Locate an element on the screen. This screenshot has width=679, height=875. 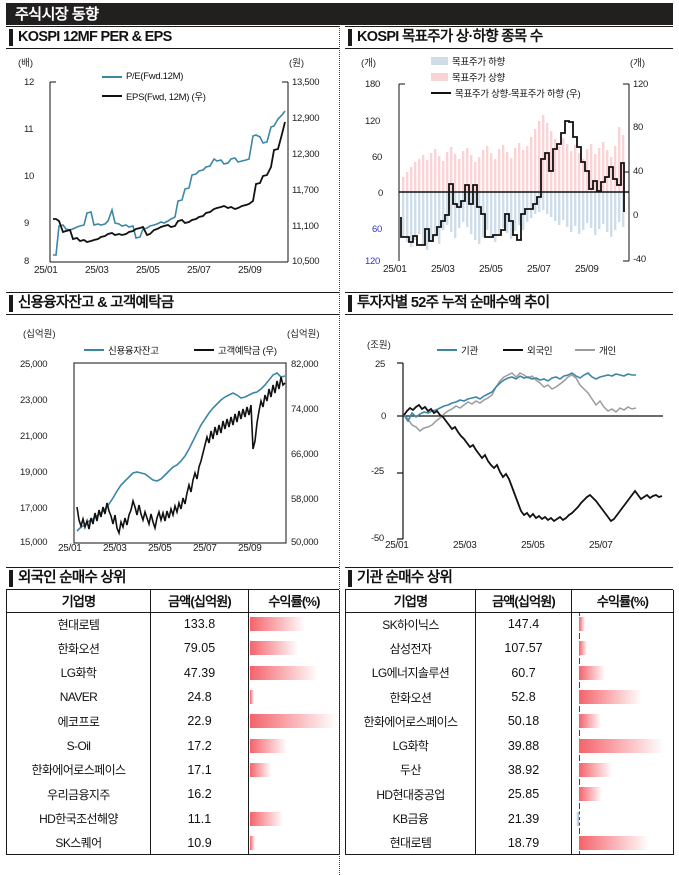
legend-label-pe: P/E(Fwd.12M) is located at coordinates (155, 76).